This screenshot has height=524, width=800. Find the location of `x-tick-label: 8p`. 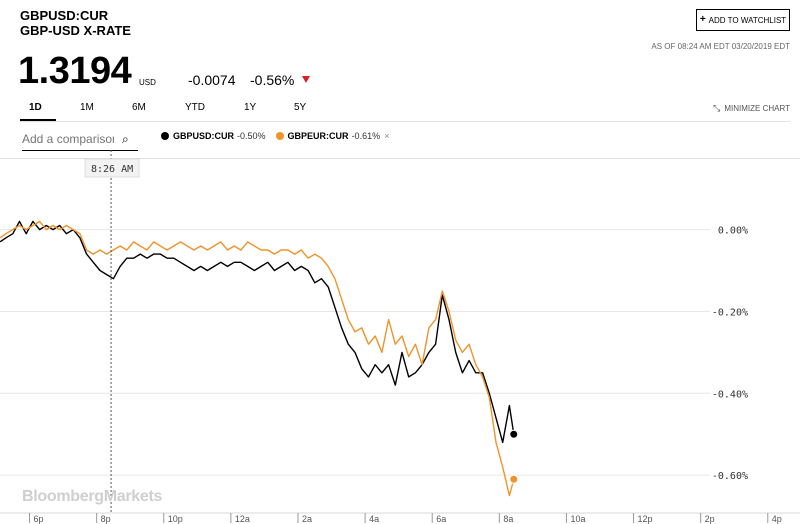

x-tick-label: 8p is located at coordinates (106, 519).